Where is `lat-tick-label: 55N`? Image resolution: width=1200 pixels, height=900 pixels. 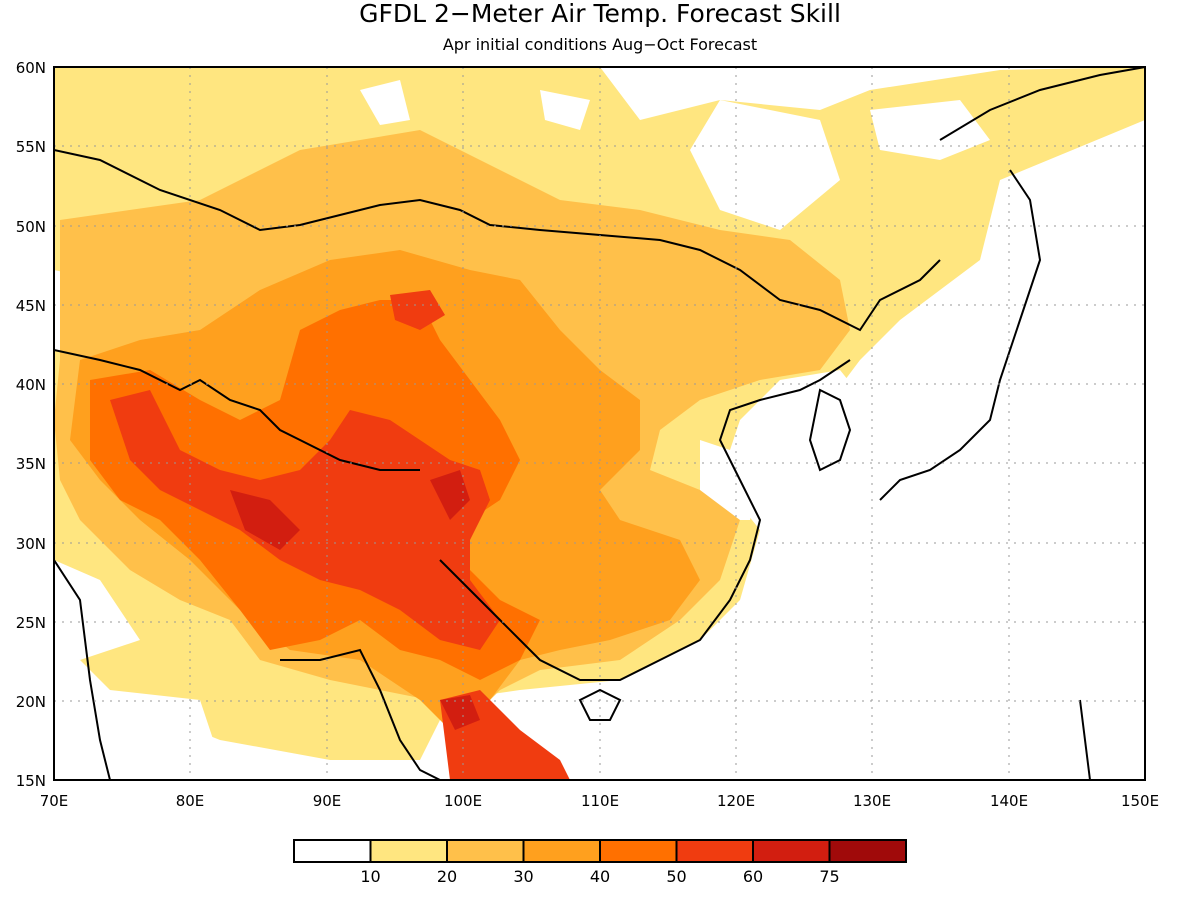
lat-tick-label: 55N is located at coordinates (31, 147).